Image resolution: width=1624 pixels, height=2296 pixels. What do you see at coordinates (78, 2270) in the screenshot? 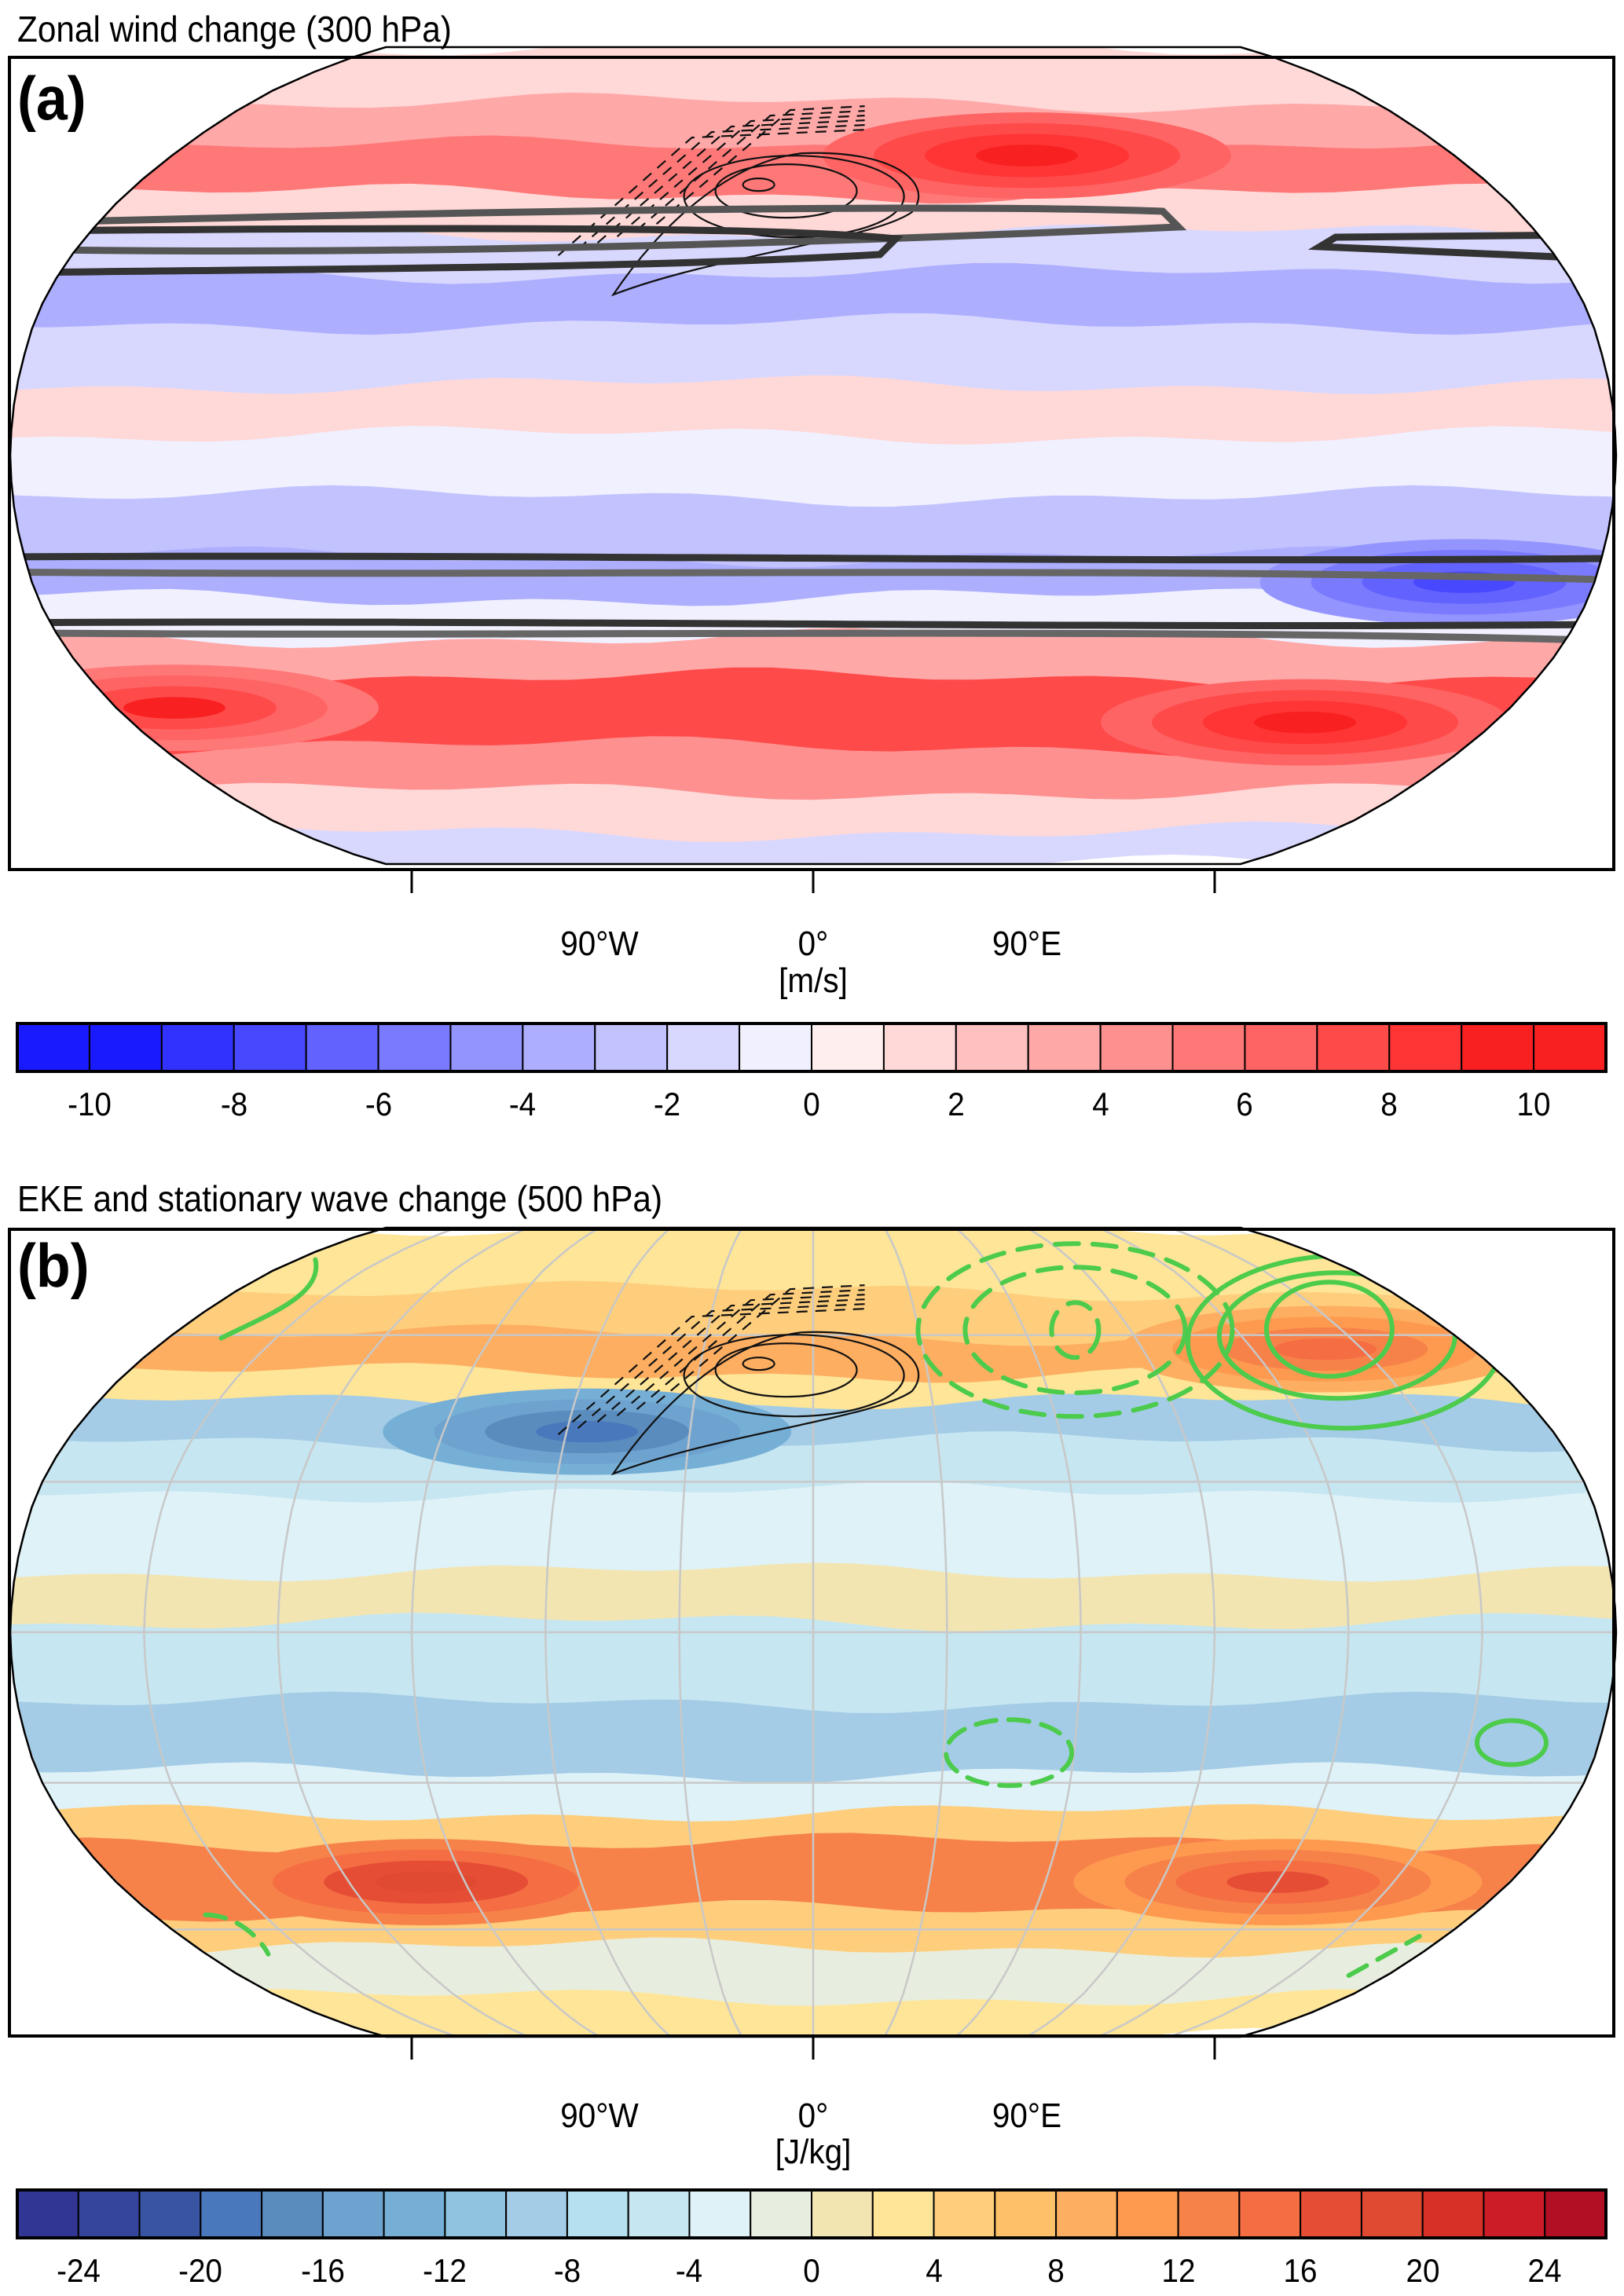
I see `colorbar-tick-label: -24` at bounding box center [78, 2270].